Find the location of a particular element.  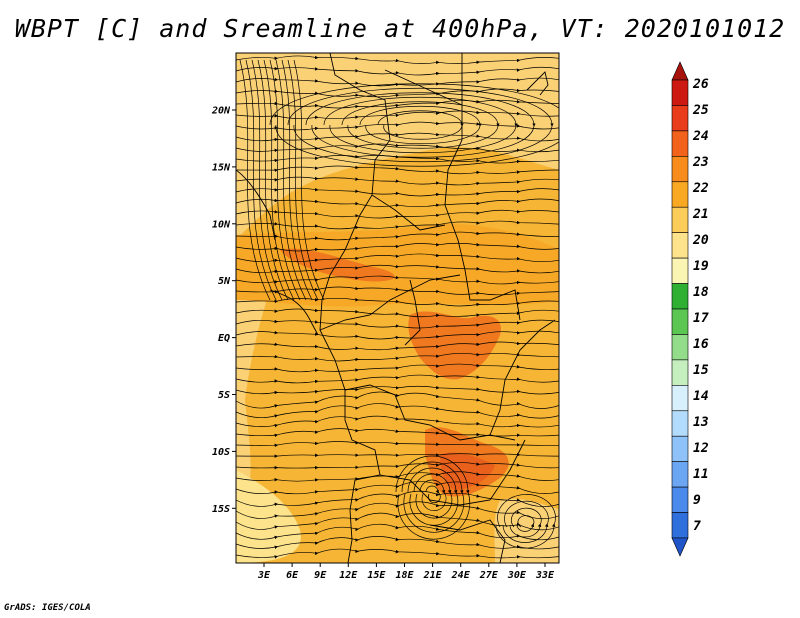

colorbar-label: 11 is located at coordinates (701, 474).